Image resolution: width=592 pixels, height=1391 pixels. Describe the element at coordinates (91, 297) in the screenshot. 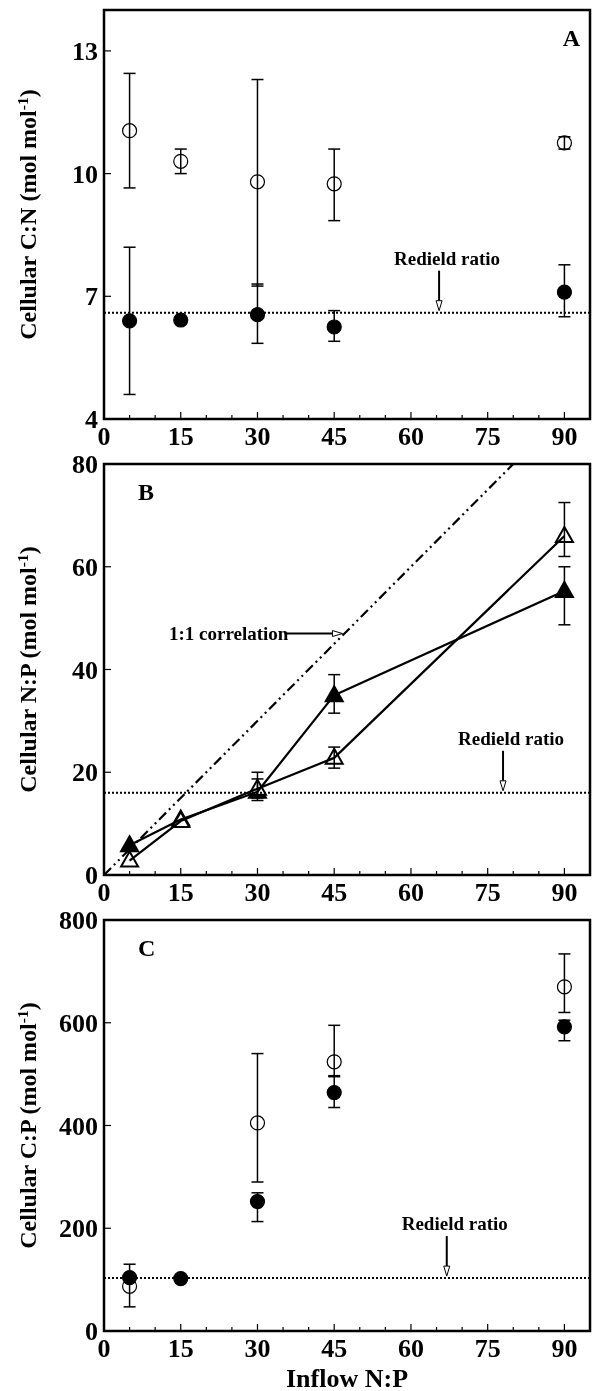

I see `y-tick-label: 7` at that location.